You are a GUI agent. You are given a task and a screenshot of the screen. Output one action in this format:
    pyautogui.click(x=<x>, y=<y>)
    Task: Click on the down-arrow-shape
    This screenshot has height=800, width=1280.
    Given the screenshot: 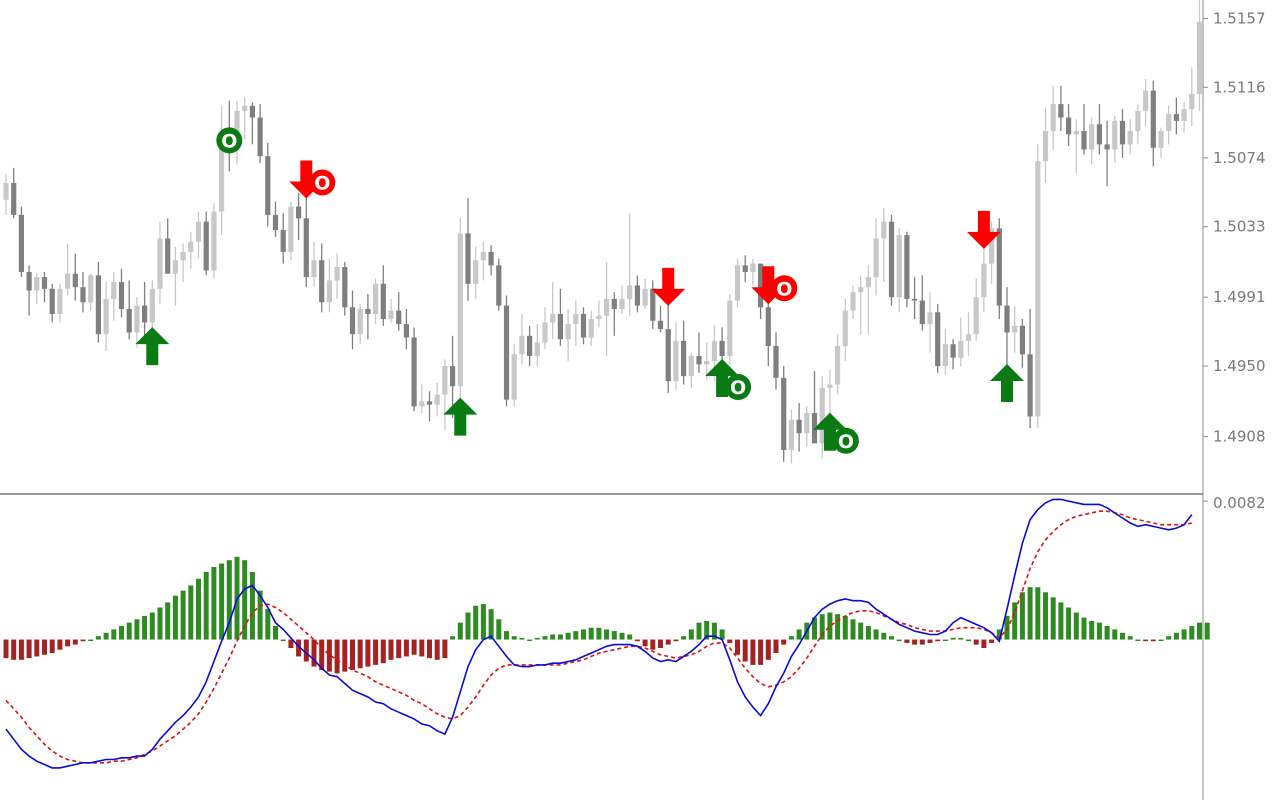 What is the action you would take?
    pyautogui.click(x=668, y=286)
    